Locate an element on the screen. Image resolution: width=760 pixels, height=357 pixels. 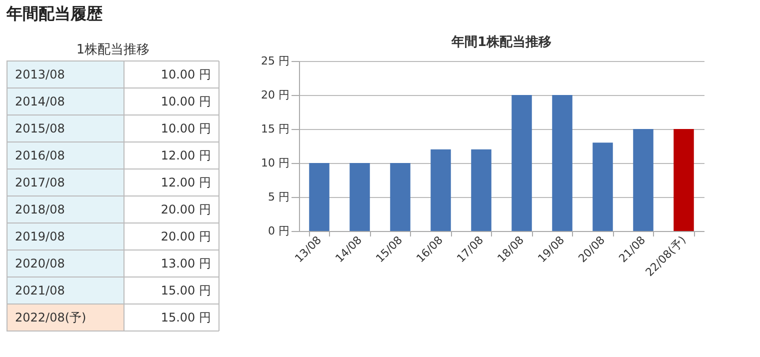
category-label: 2015/08 is located at coordinates (40, 129).